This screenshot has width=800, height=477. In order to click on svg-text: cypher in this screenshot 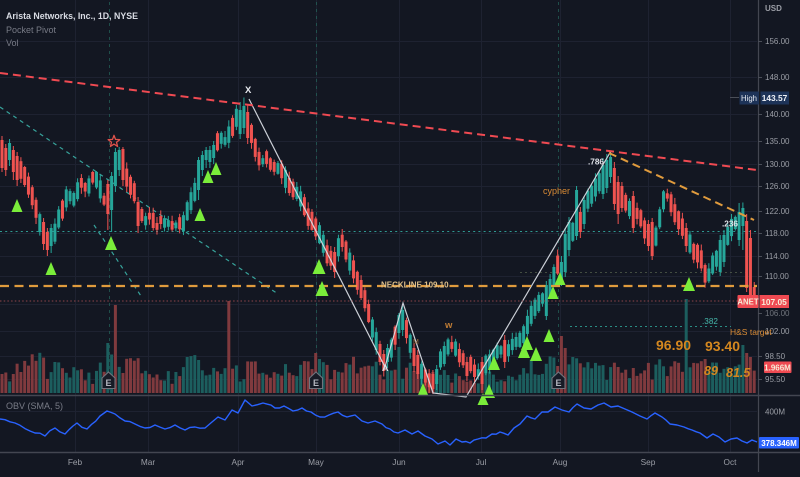, I will do `click(556, 191)`.